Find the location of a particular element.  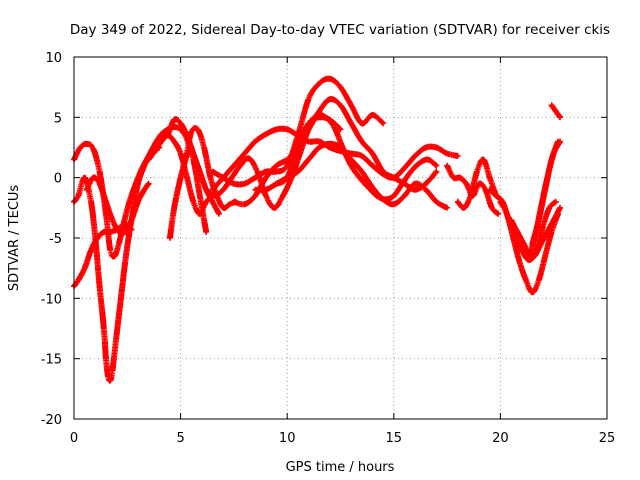

x-axis-label: GPS time / hours is located at coordinates (340, 467).